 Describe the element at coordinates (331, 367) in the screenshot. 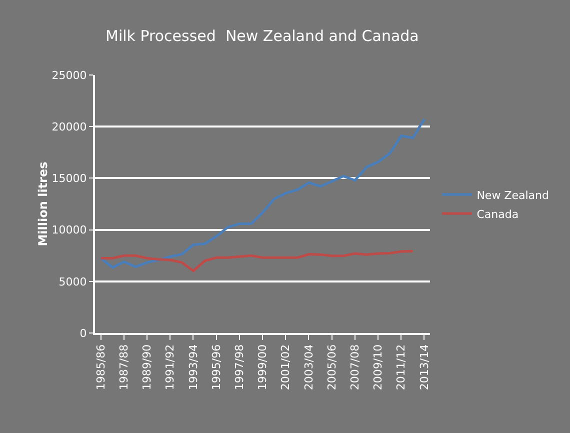

I see `x-tick-label: 2005/06` at that location.